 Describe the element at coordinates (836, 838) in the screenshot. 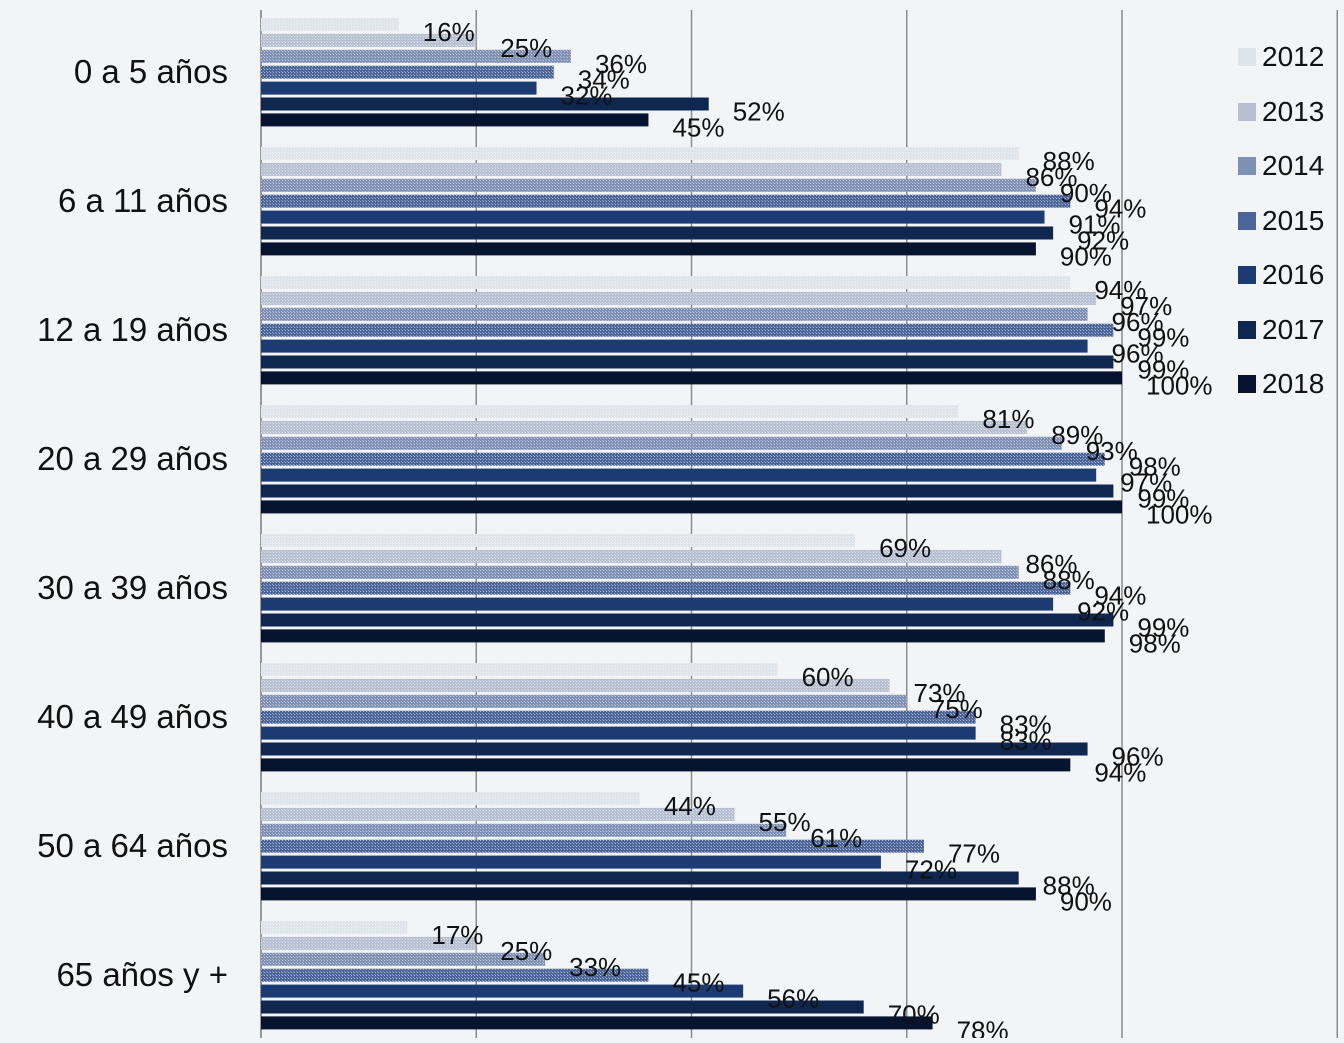

I see `data-label-2014: 61%` at that location.